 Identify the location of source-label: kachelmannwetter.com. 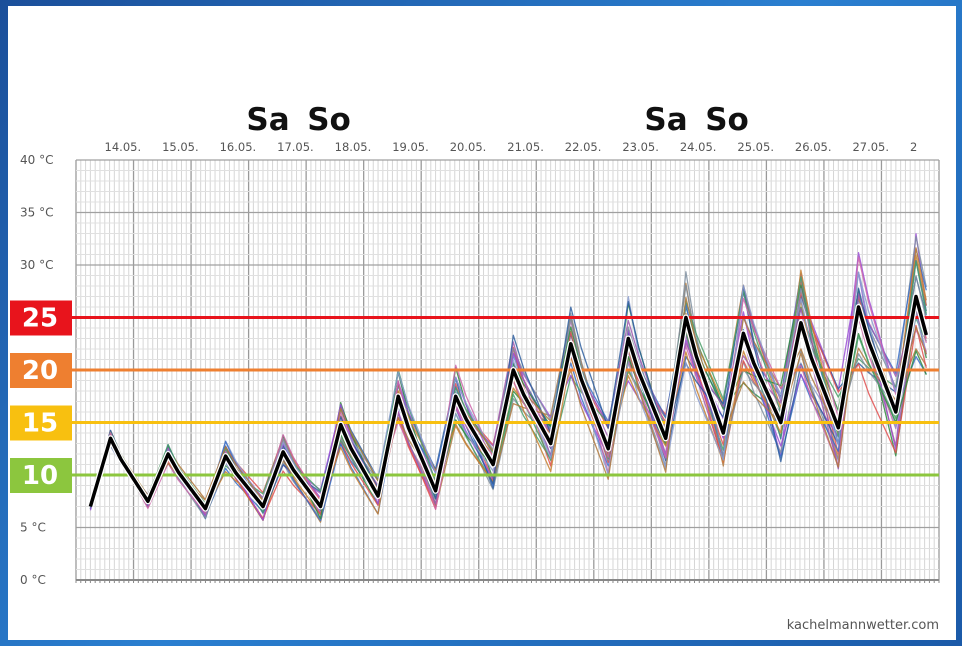
(863, 625).